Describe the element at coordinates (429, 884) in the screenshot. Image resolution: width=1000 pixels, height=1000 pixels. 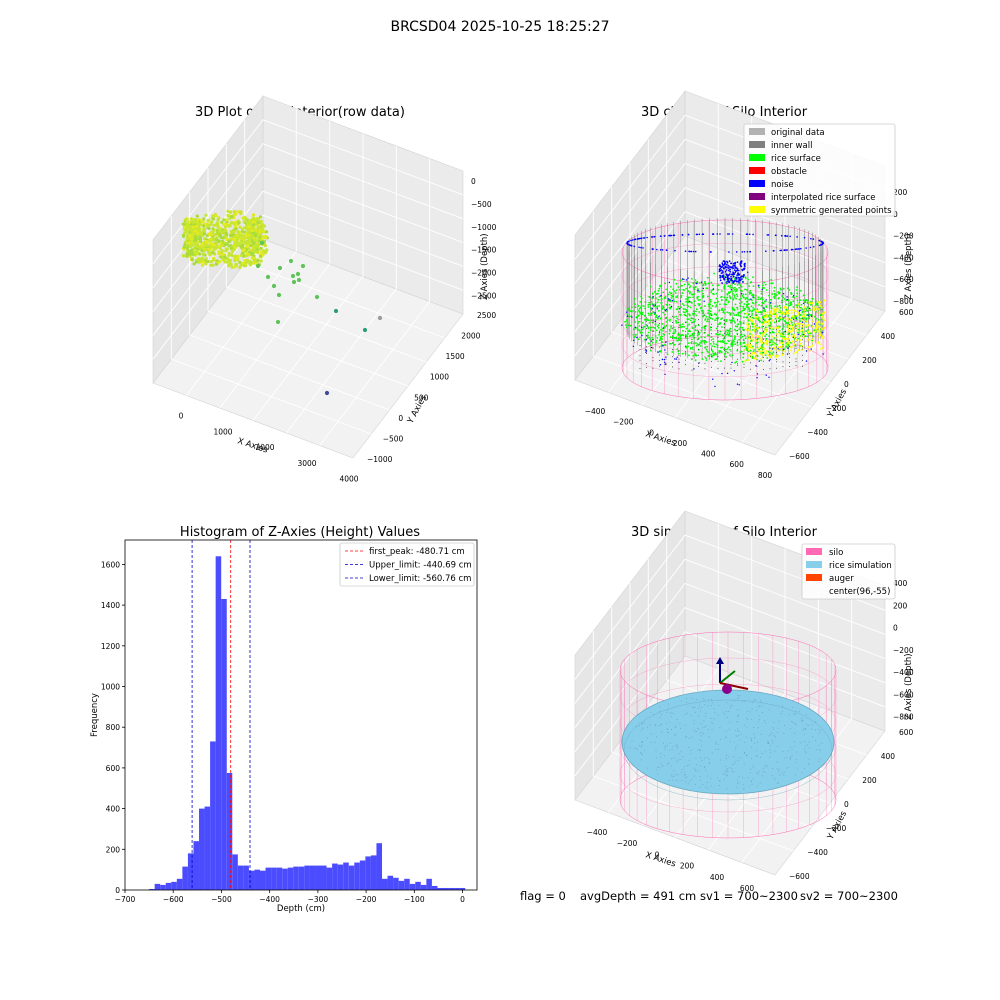
I see `histogram-bar` at that location.